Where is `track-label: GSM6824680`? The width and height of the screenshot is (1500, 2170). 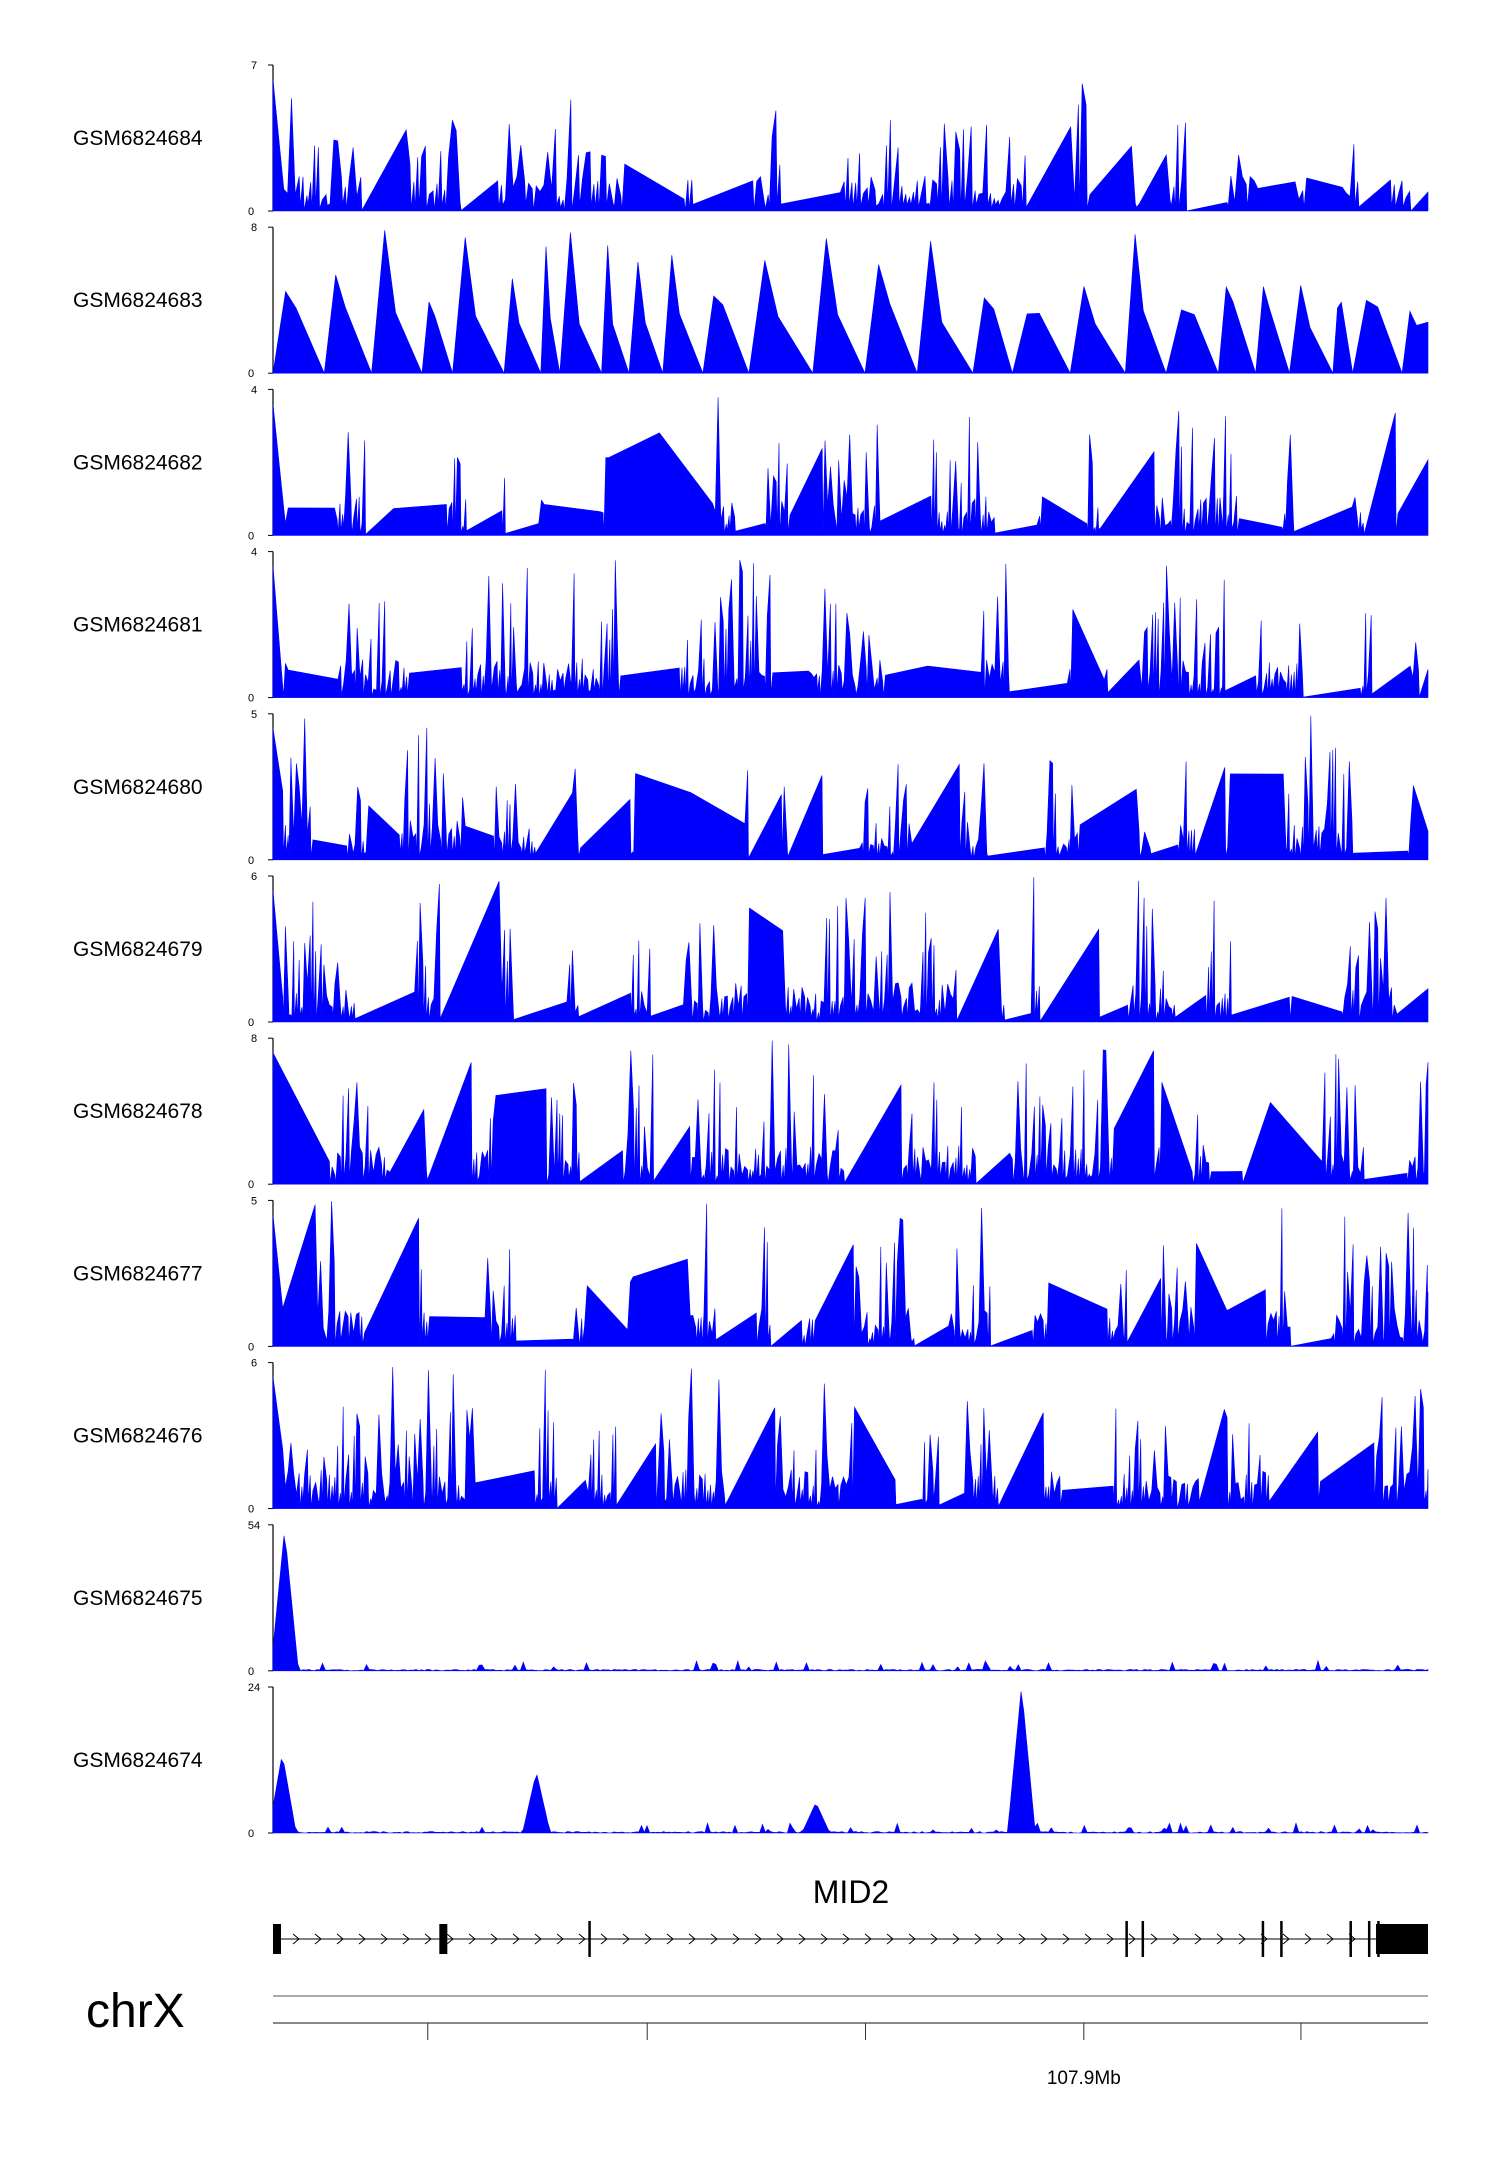
track-label: GSM6824680 is located at coordinates (138, 787).